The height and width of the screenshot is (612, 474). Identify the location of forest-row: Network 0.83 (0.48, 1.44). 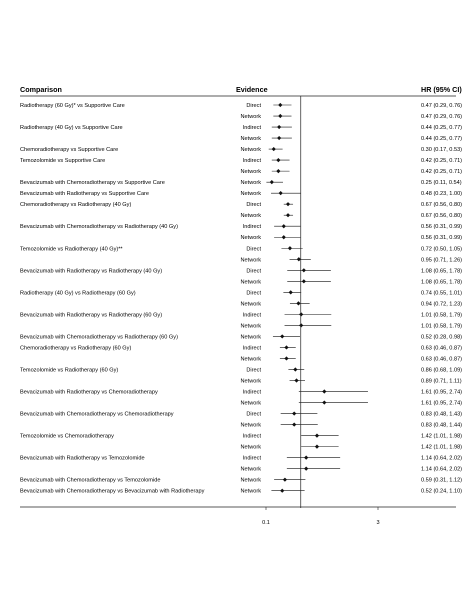
(351, 425).